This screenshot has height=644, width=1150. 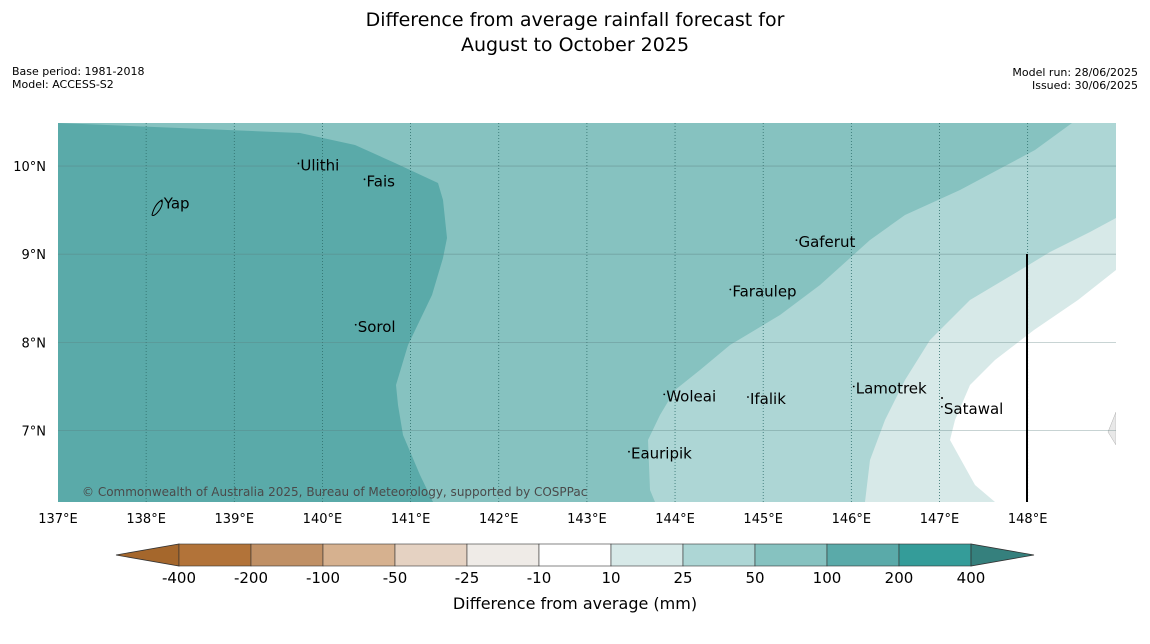 I want to click on place-yap: Yap, so click(x=175, y=203).